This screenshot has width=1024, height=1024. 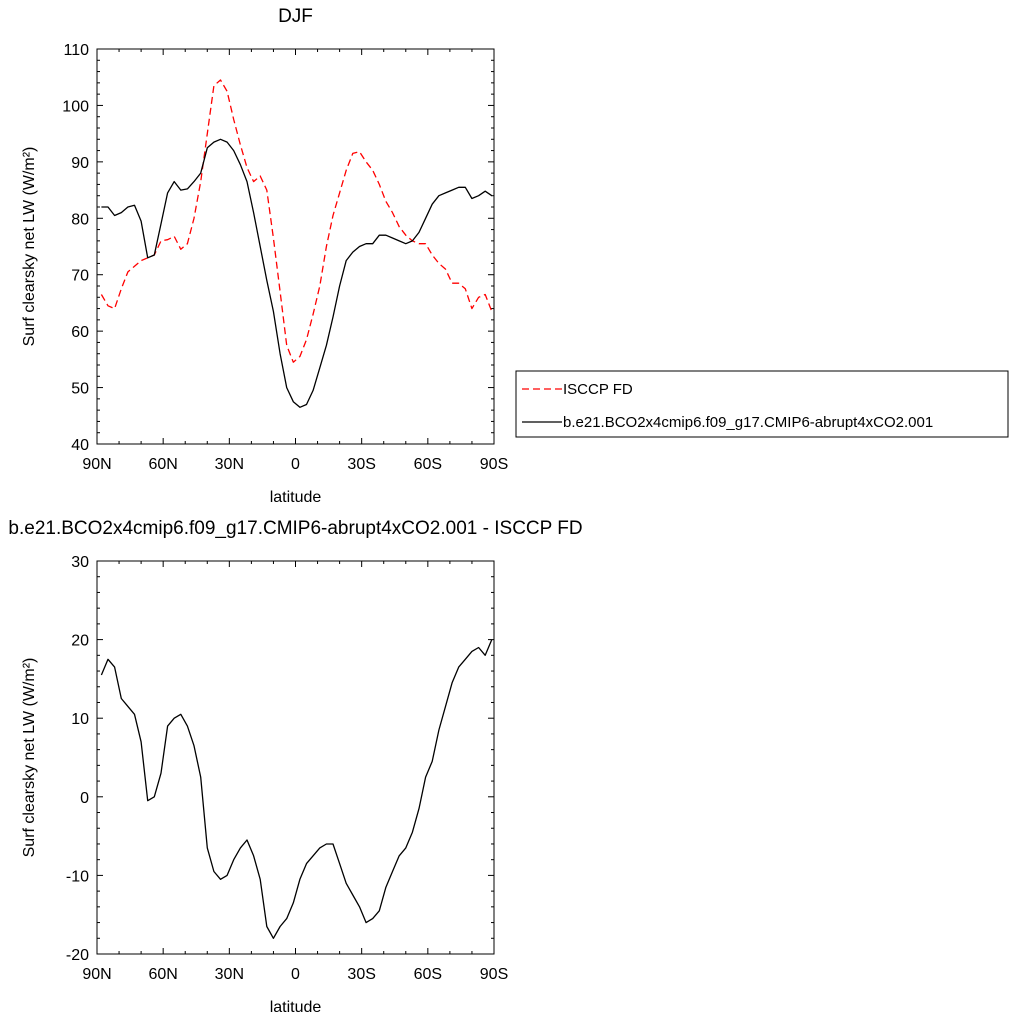 I want to click on y-tick-label: 10, so click(x=80, y=719).